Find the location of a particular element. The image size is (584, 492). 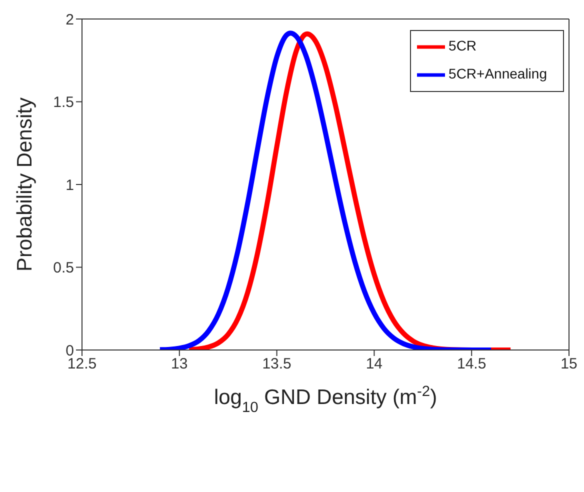

y-tick-label: 2 is located at coordinates (70, 19).